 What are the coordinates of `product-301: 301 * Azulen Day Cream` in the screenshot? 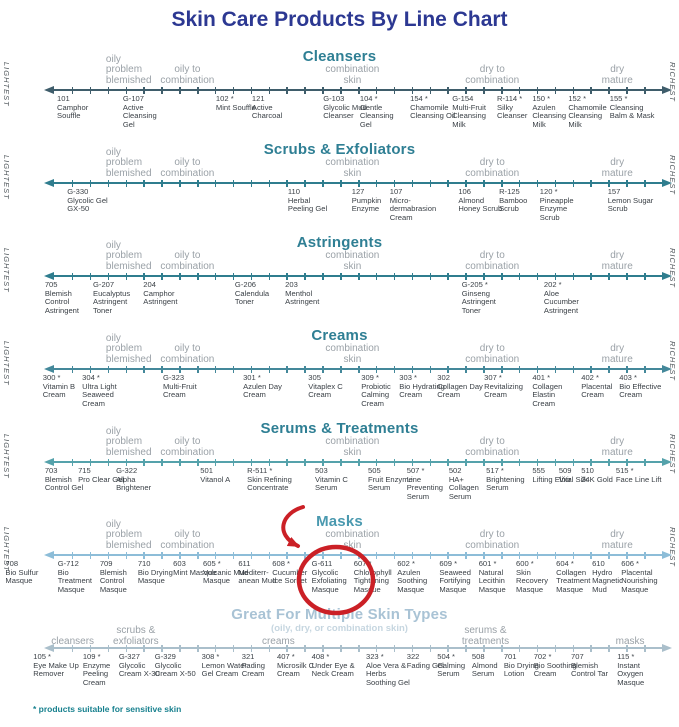 It's located at (262, 386).